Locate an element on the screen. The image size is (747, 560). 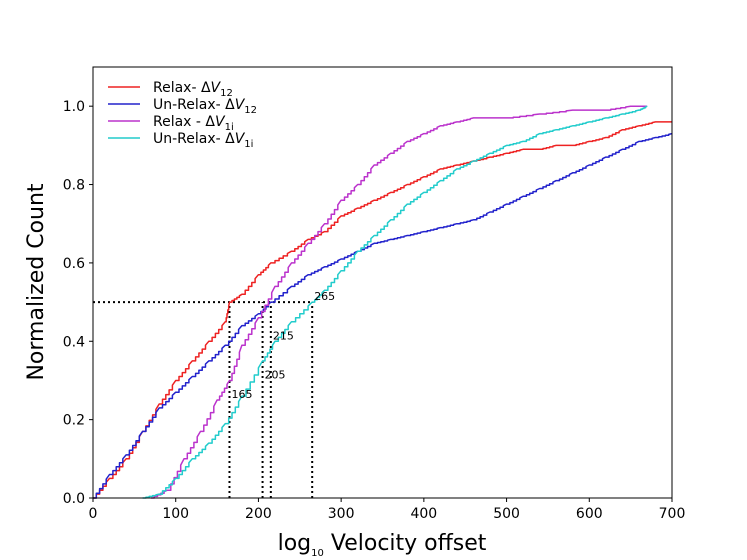
y-tick-label: 0.2 is located at coordinates (74, 421).